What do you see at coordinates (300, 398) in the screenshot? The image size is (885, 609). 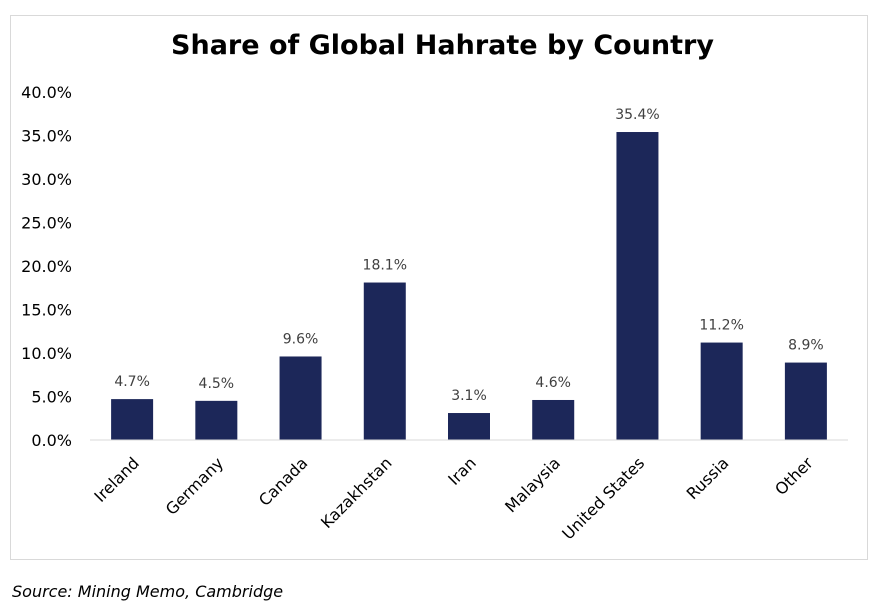 I see `bar-canada` at bounding box center [300, 398].